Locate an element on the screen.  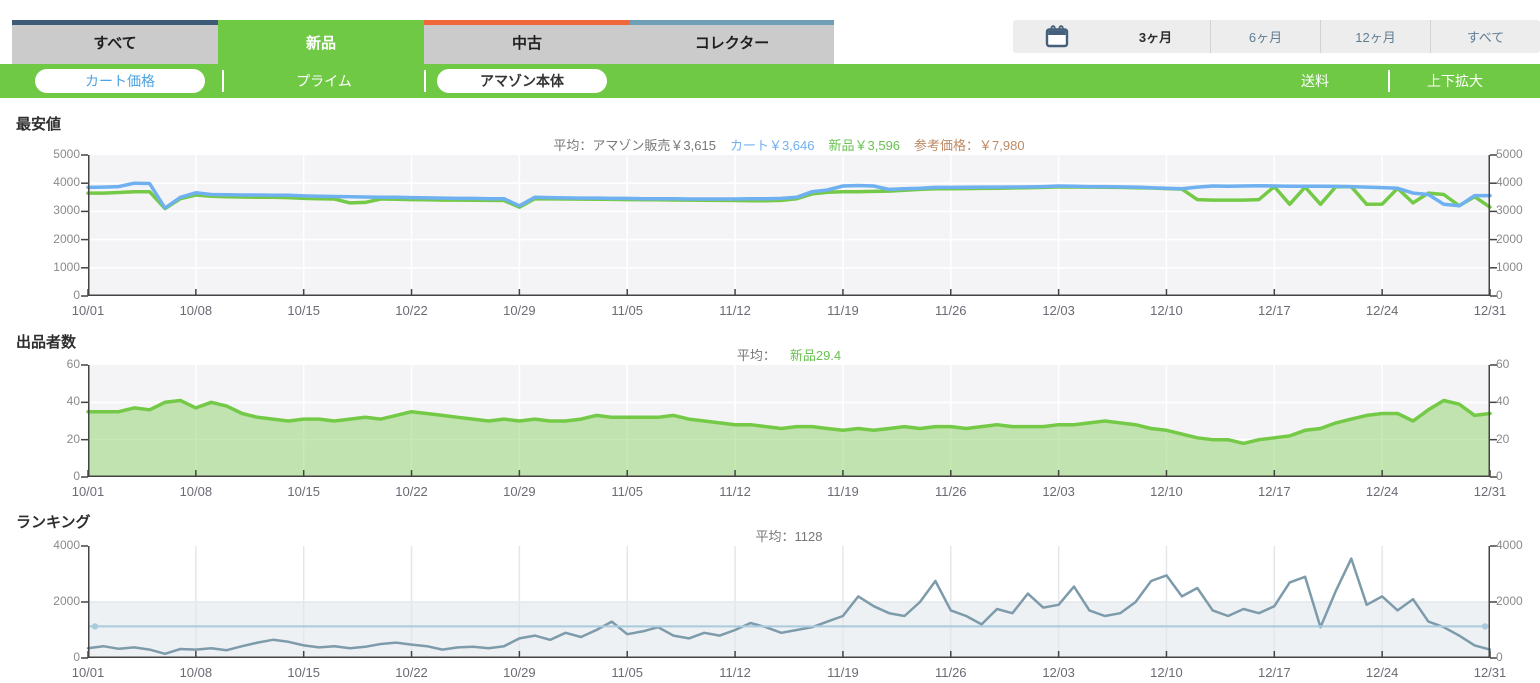
series-filter-bar: カート価格 プライム アマゾン本体 送料 上下拡大 is located at coordinates (770, 81).